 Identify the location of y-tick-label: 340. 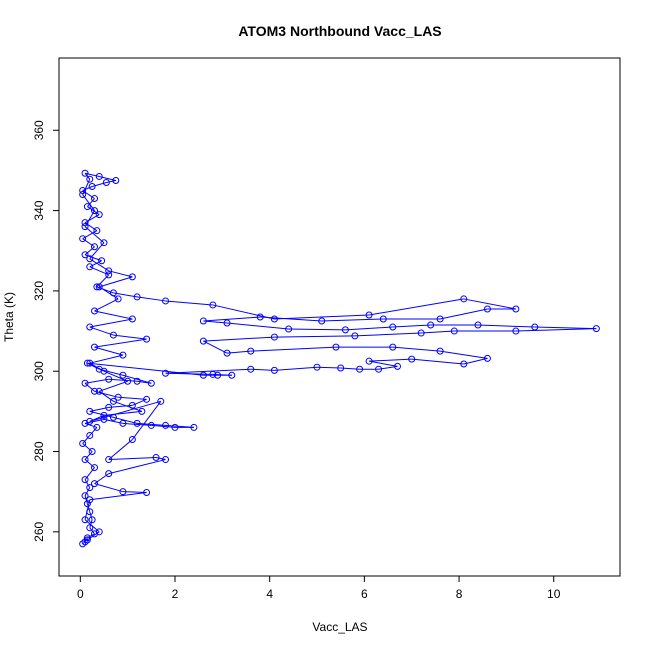
(39, 210).